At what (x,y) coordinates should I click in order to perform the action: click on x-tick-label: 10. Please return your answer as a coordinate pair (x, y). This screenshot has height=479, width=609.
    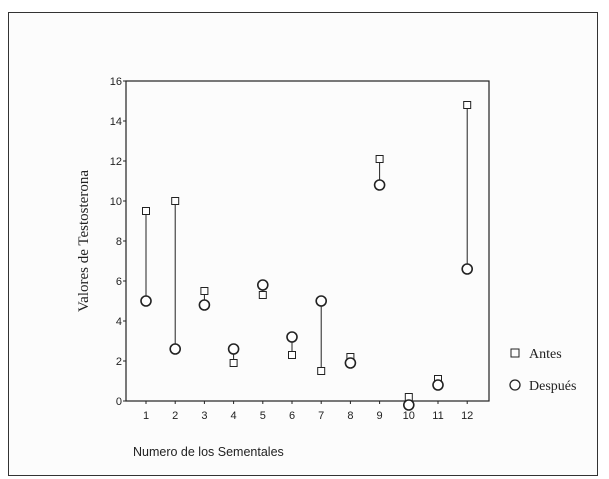
    Looking at the image, I should click on (409, 416).